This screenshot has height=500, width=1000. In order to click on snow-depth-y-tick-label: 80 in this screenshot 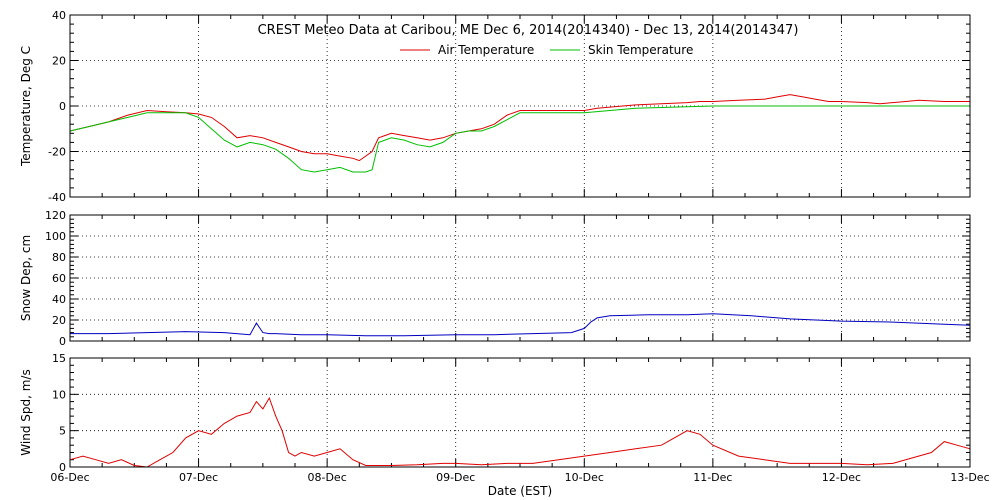, I will do `click(59, 257)`.